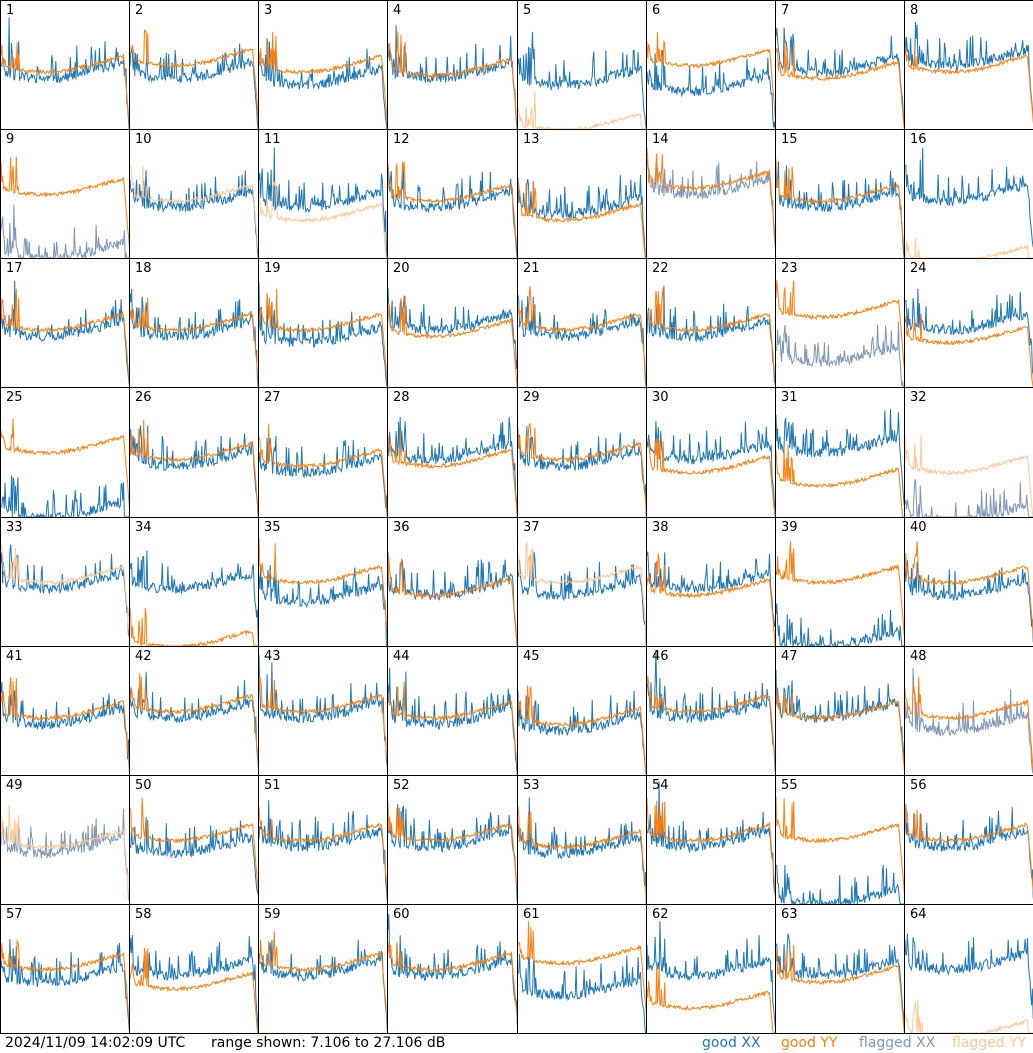 The width and height of the screenshot is (1033, 1053). What do you see at coordinates (401, 785) in the screenshot?
I see `panel-52-label: 52` at bounding box center [401, 785].